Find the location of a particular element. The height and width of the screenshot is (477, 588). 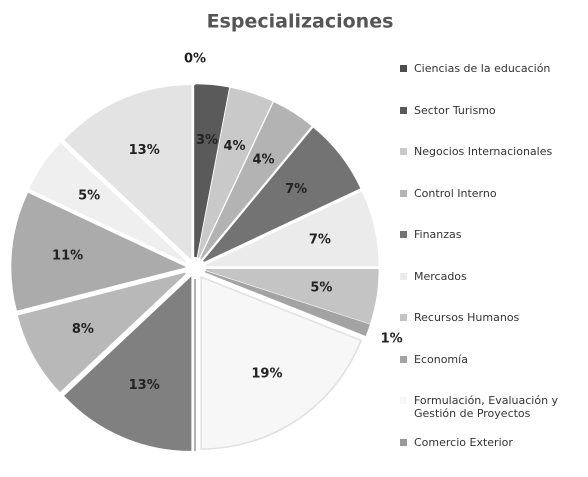

legend-label: Comercio Exterior is located at coordinates (463, 442).